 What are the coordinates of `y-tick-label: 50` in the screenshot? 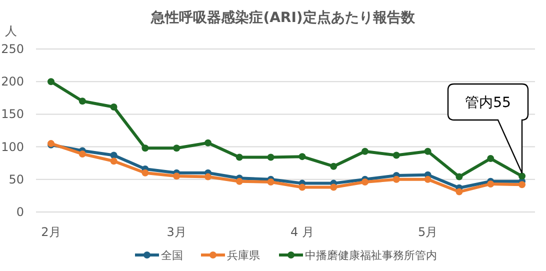 It's located at (16, 179).